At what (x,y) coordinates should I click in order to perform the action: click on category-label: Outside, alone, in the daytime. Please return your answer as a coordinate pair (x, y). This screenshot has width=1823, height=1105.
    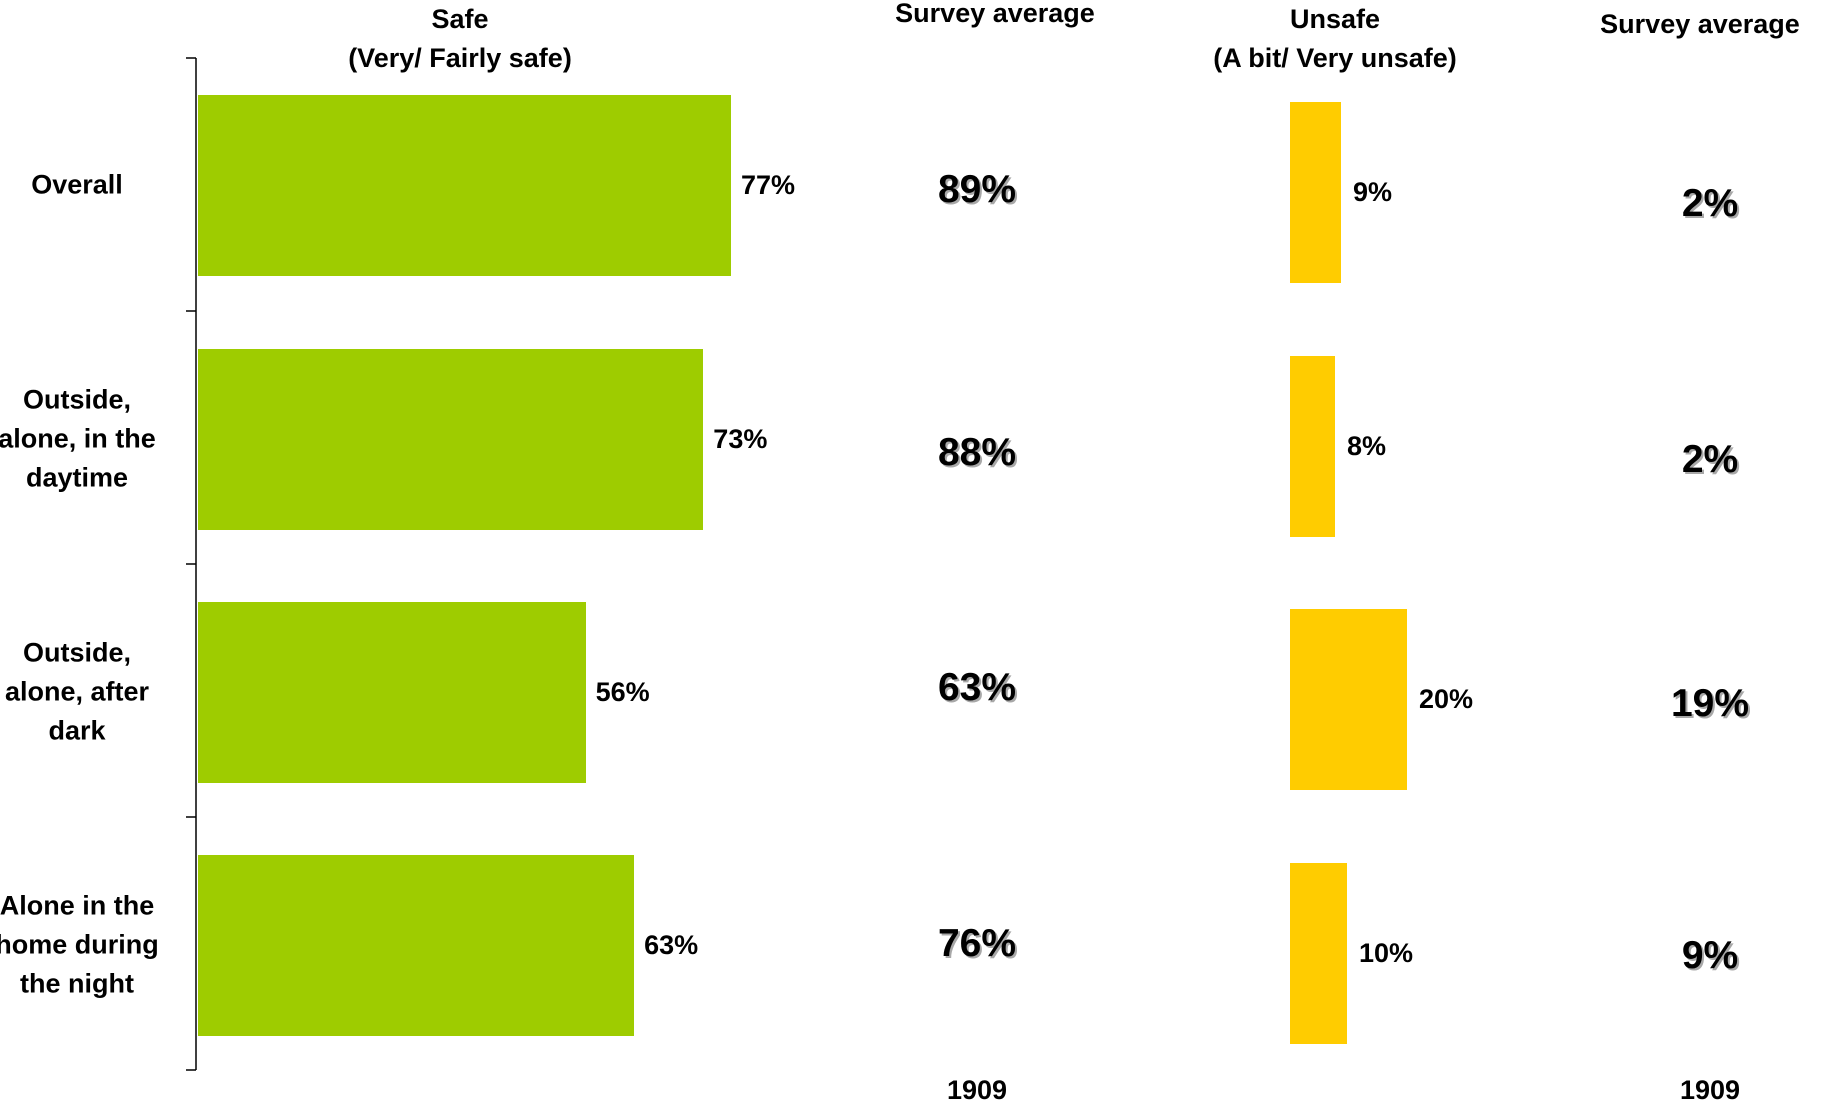
    Looking at the image, I should click on (78, 438).